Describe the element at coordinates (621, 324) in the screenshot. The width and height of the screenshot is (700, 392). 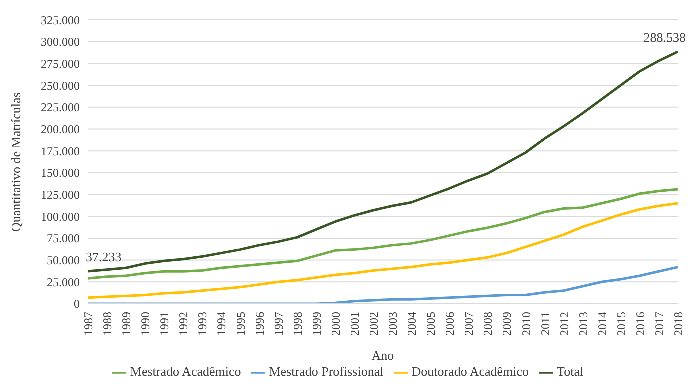
I see `x-tick-label: 2015` at that location.